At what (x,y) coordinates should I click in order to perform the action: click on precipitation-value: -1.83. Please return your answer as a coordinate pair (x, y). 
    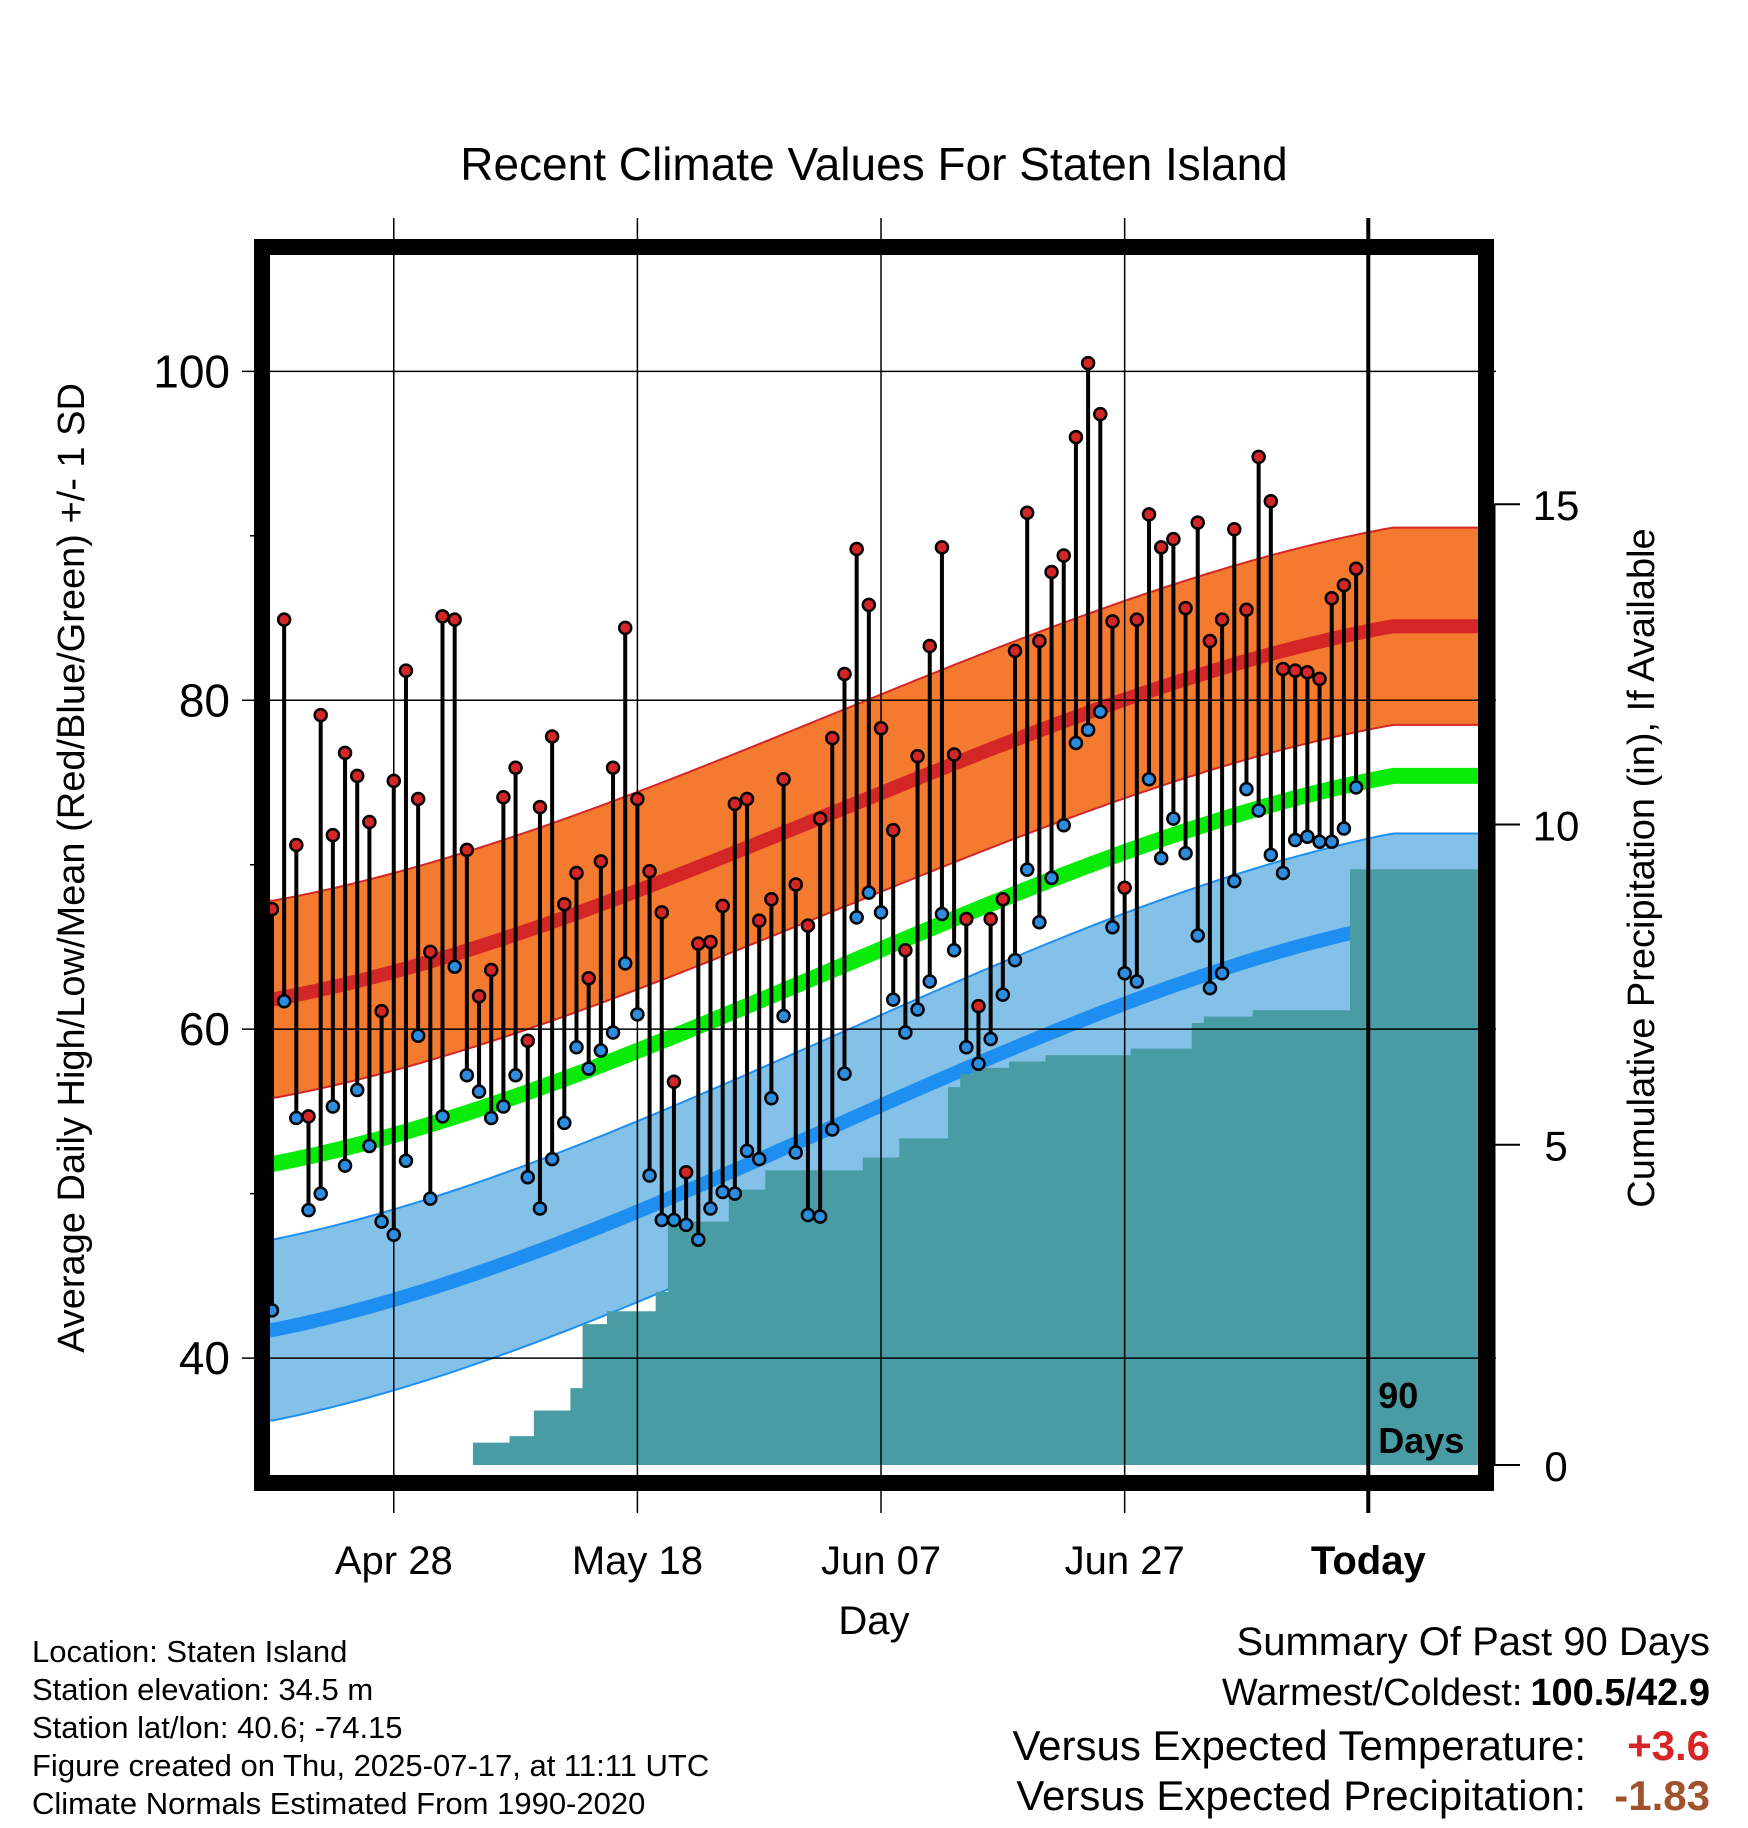
    Looking at the image, I should click on (1662, 1795).